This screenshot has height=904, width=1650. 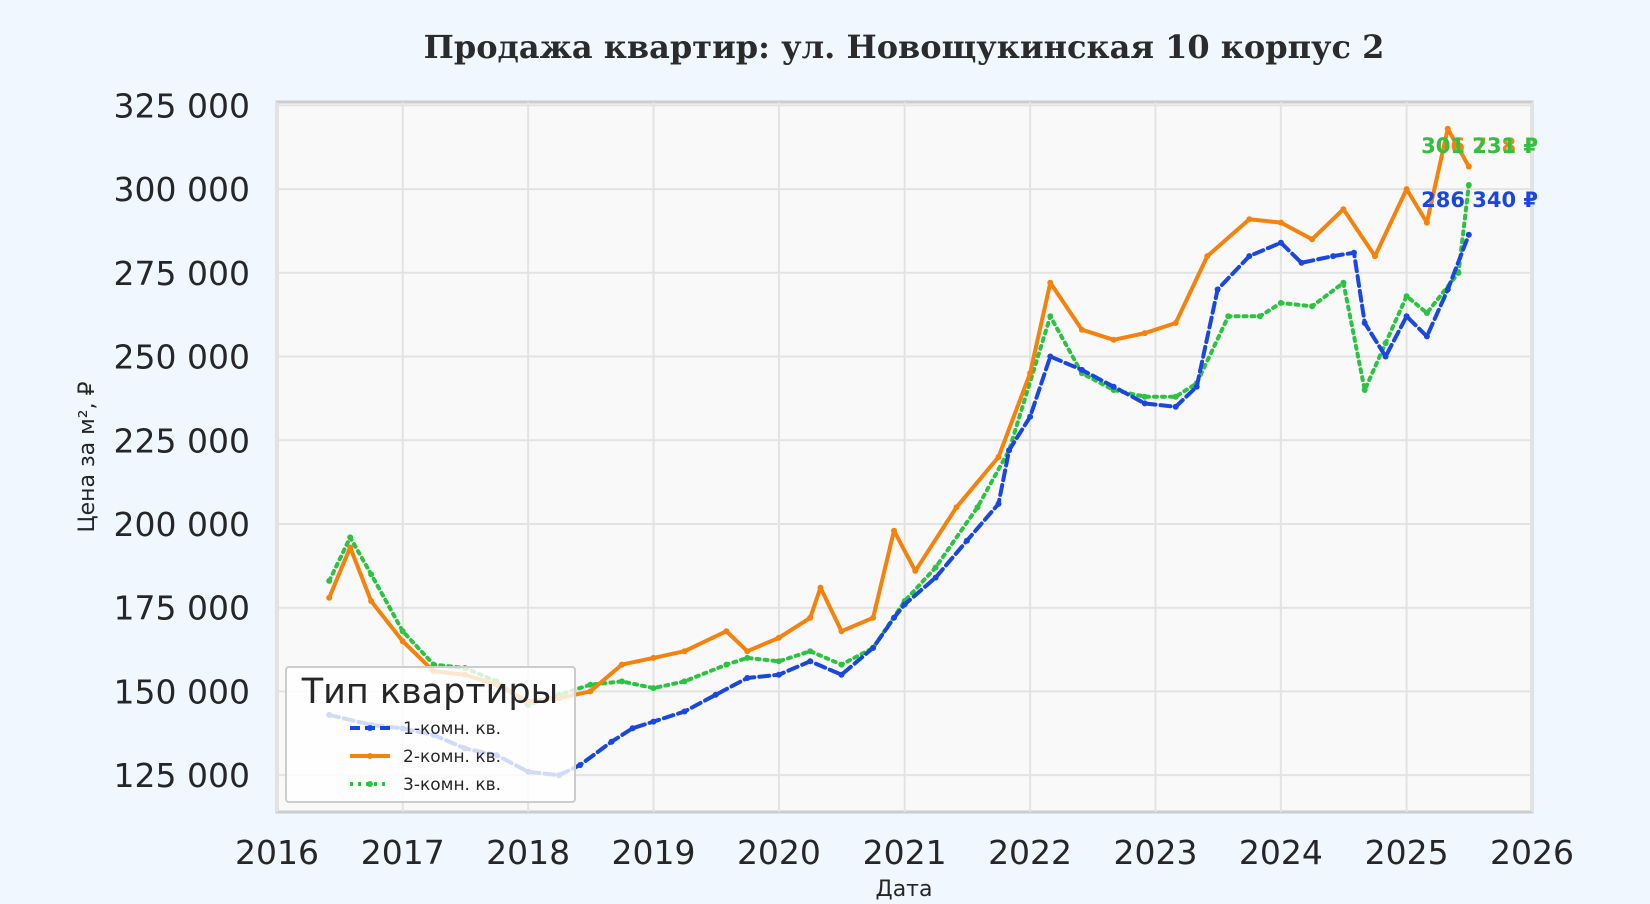 I want to click on y-tick-label: 325 000, so click(x=182, y=105).